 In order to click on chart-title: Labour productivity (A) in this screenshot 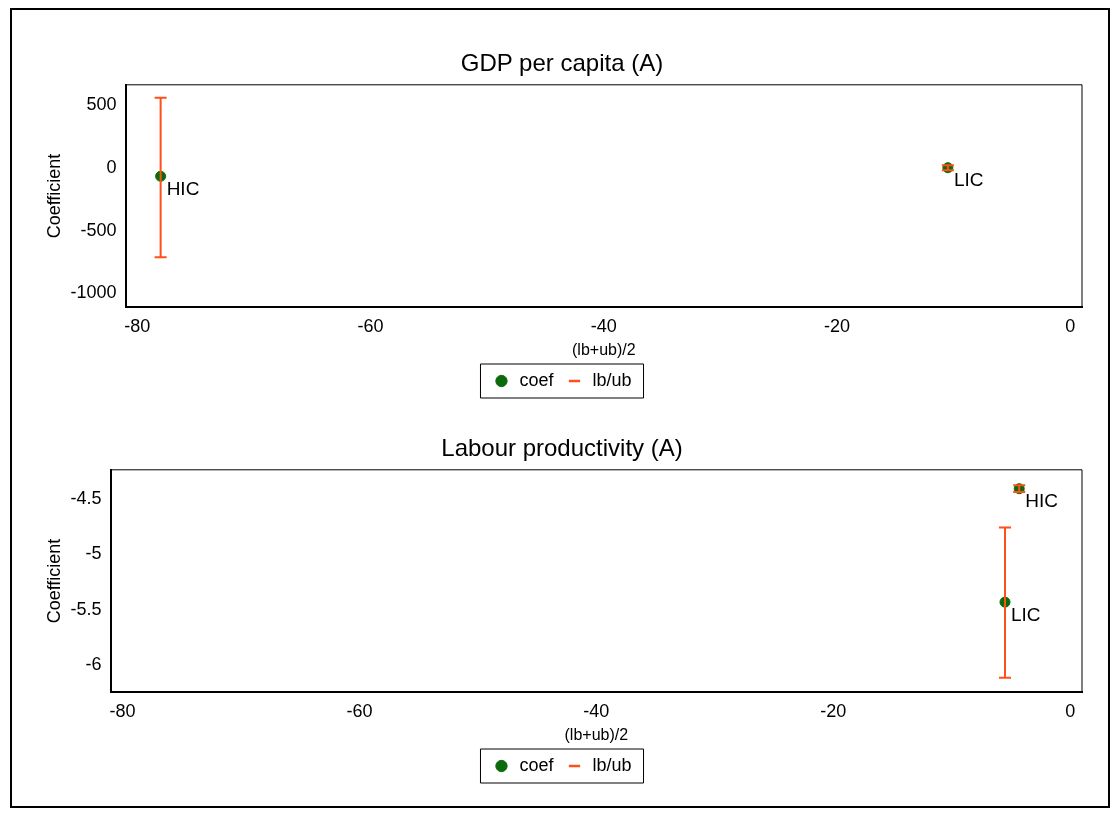, I will do `click(562, 448)`.